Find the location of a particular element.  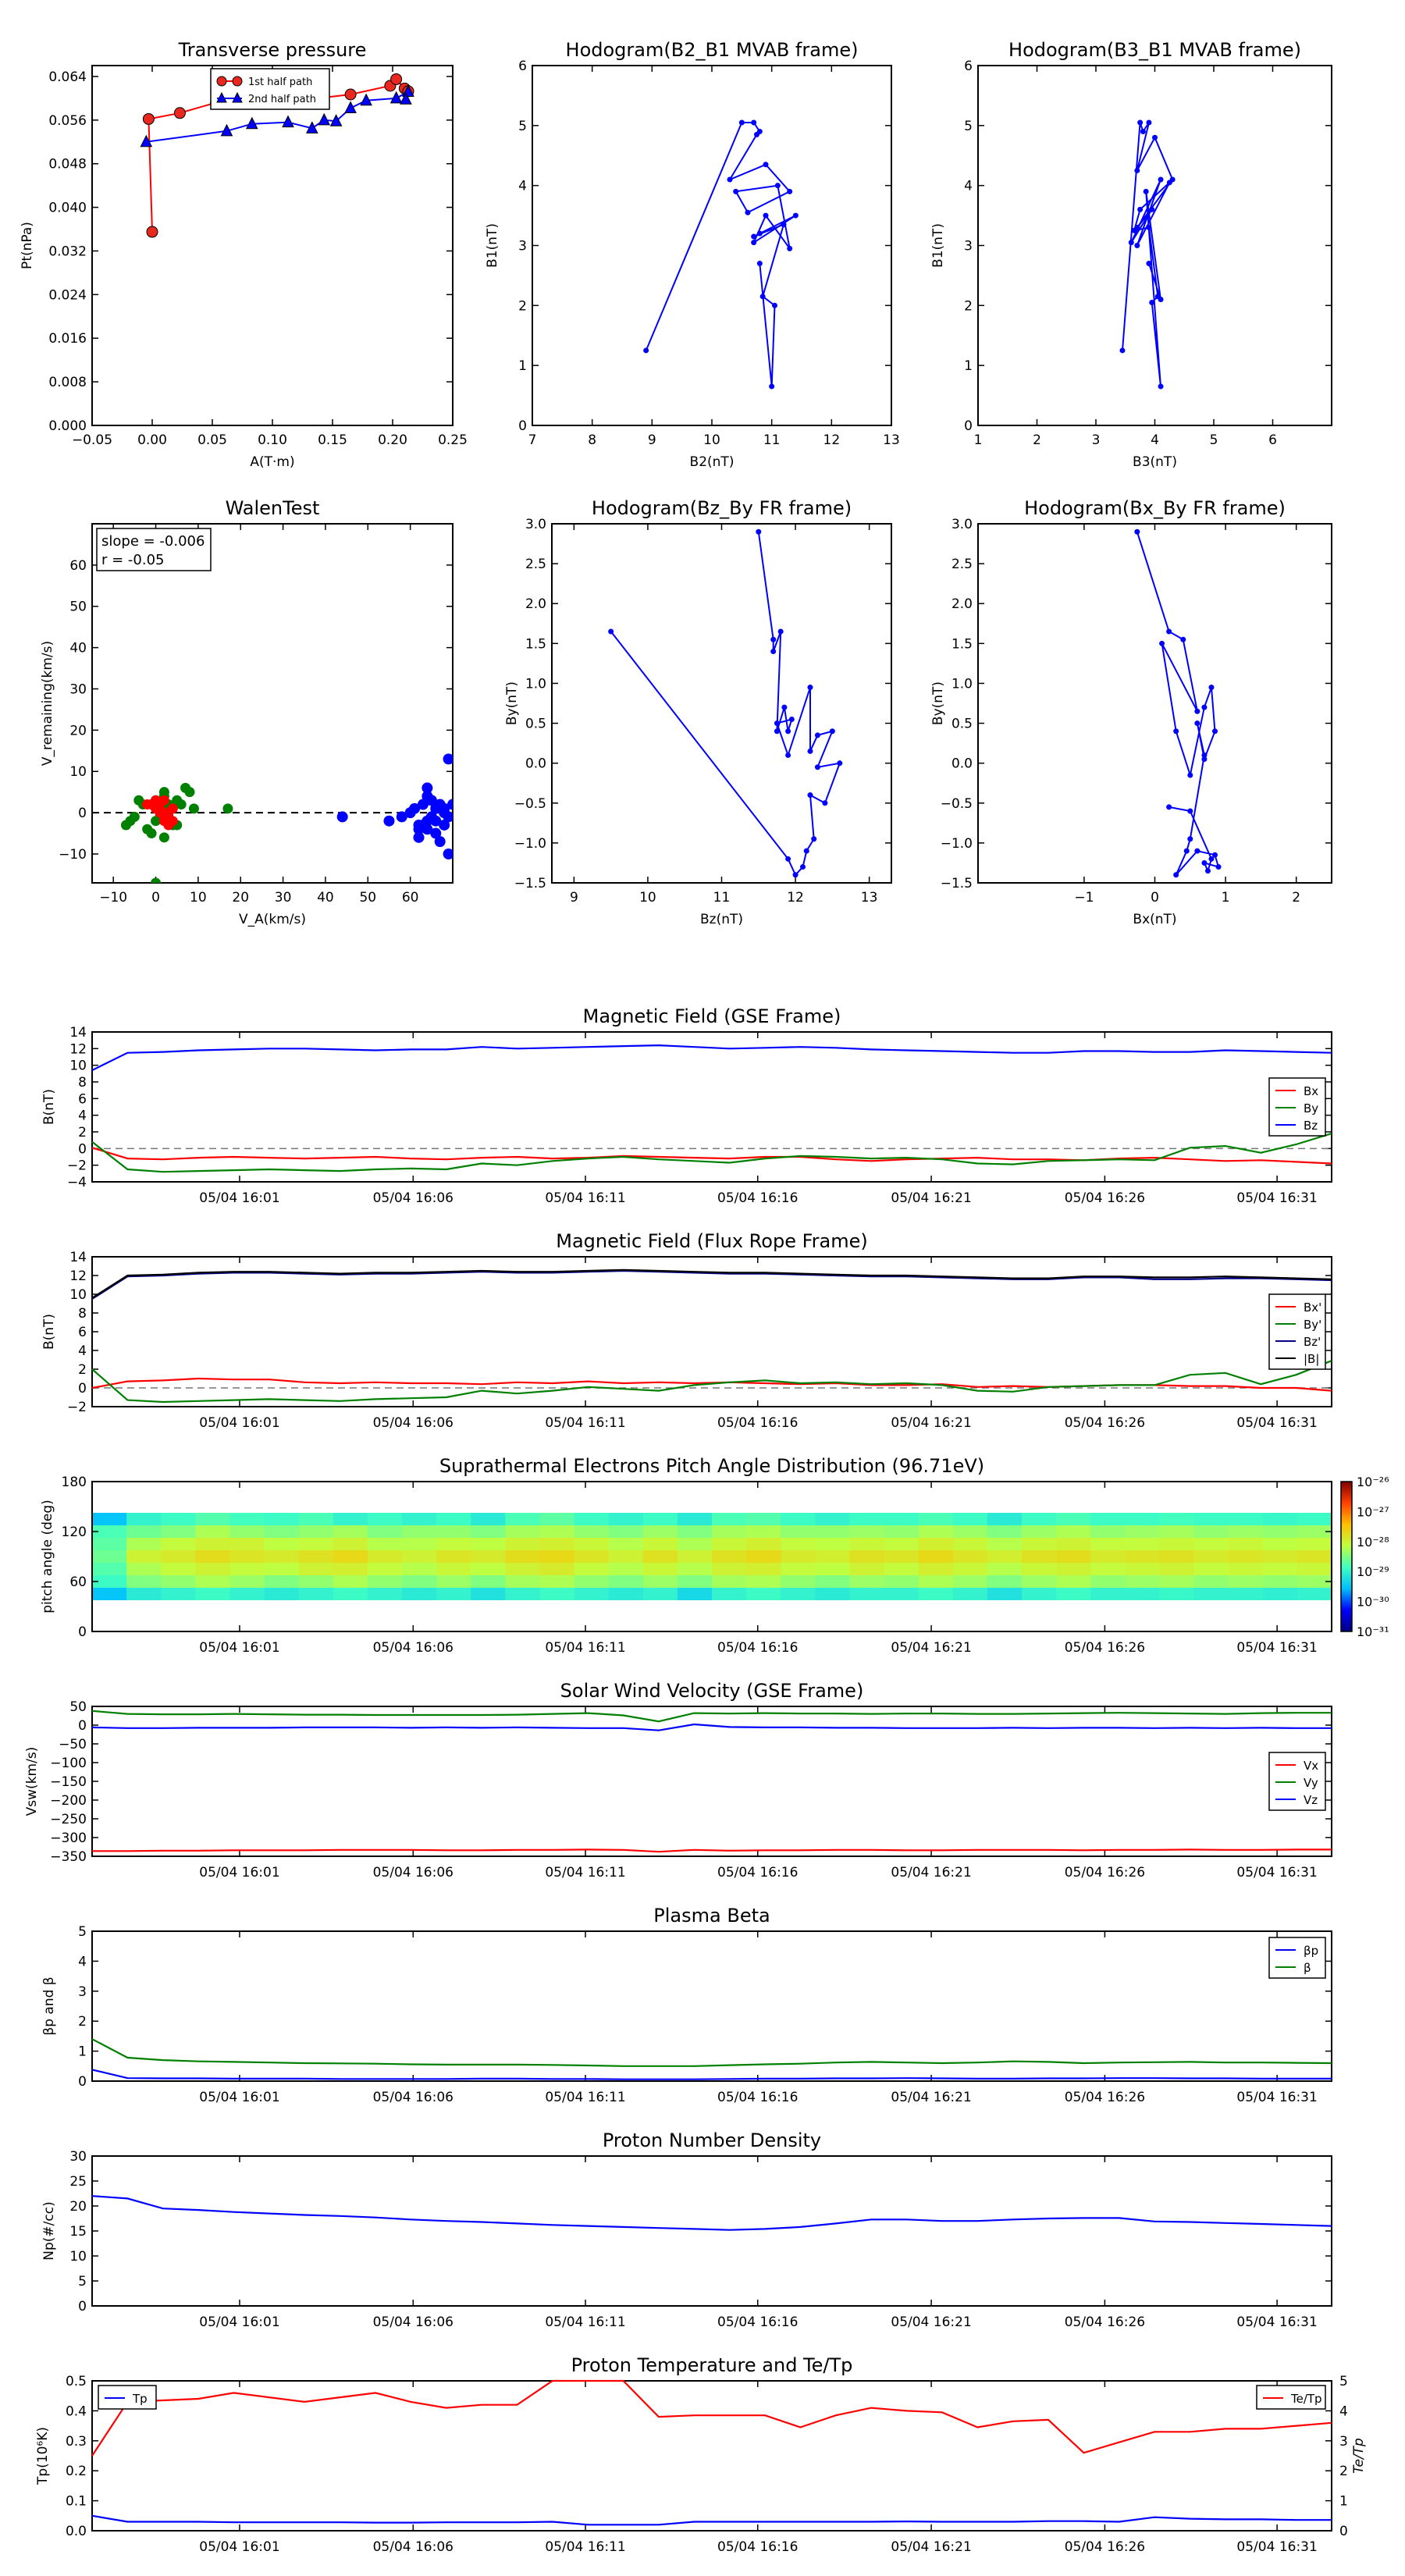

chart-title: Hodogram(B3_B1 MVAB frame) is located at coordinates (1154, 50).